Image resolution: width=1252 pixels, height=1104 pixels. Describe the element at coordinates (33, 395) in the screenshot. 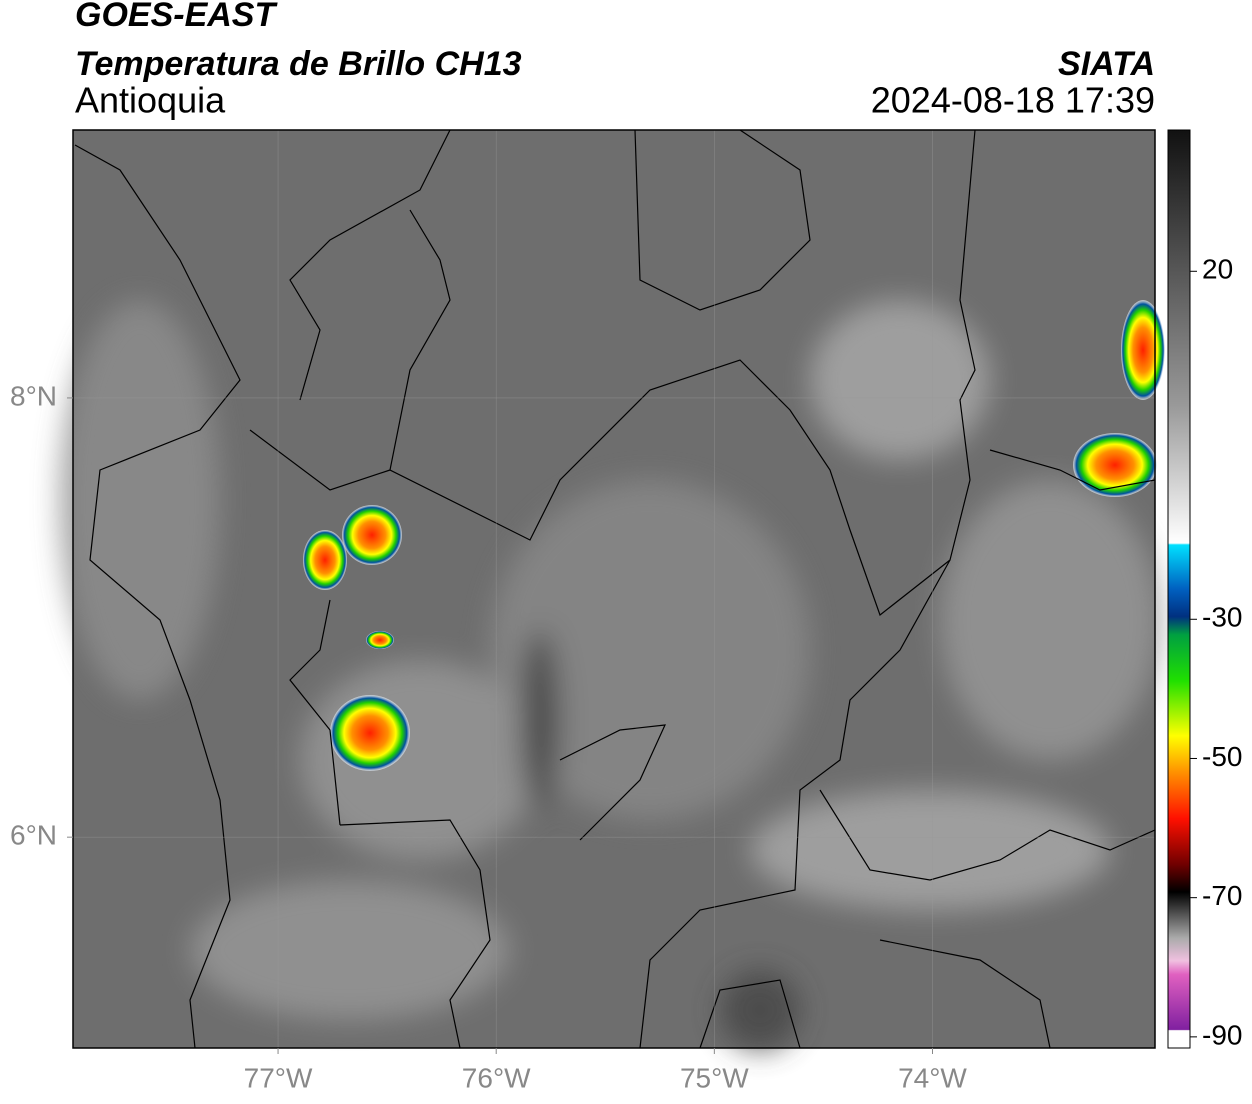

I see `y-tick-label: 8°N` at that location.